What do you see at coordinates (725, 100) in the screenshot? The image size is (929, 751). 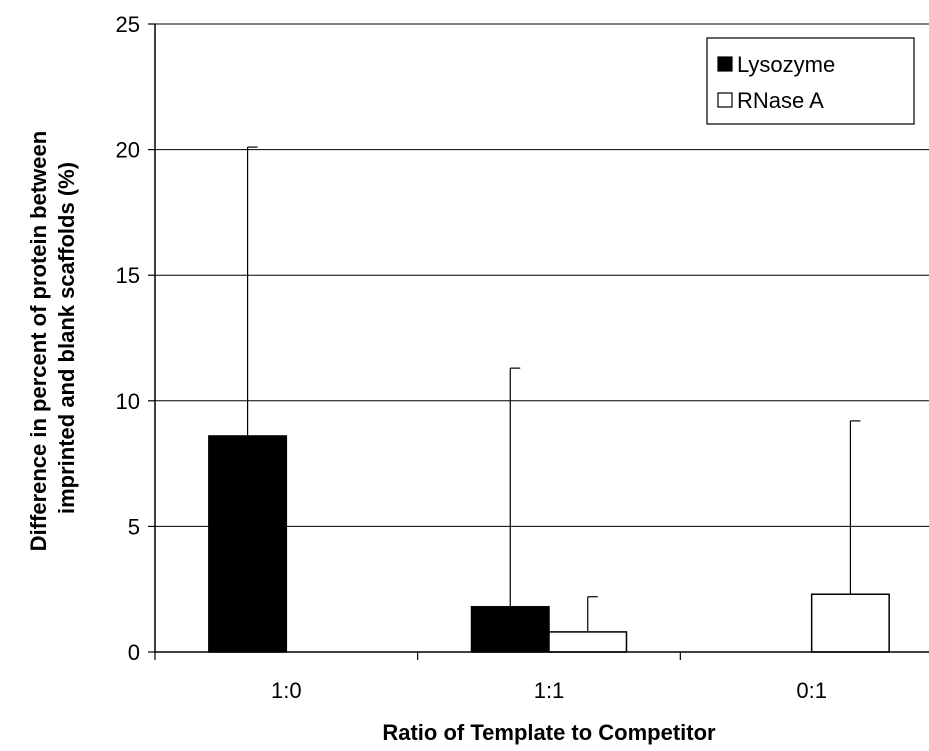 I see `legend-swatch-rnase-a` at bounding box center [725, 100].